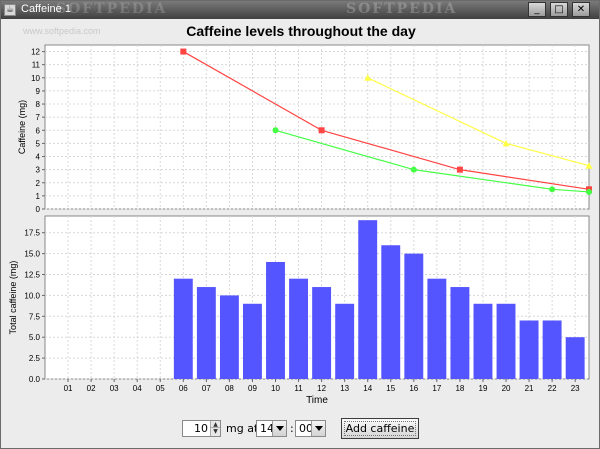 Image resolution: width=600 pixels, height=449 pixels. Describe the element at coordinates (301, 31) in the screenshot. I see `chart-title: Caffeine levels throughout the day` at that location.